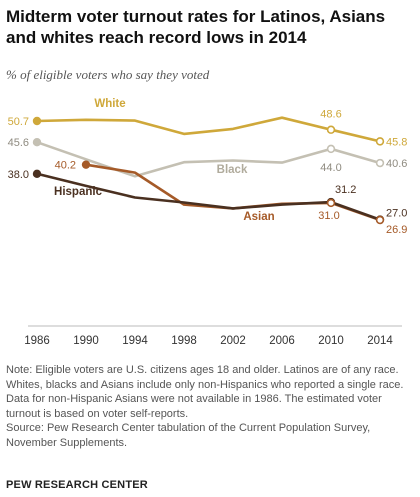 Image resolution: width=420 pixels, height=497 pixels. Describe the element at coordinates (396, 230) in the screenshot. I see `data-label: 26.9` at that location.